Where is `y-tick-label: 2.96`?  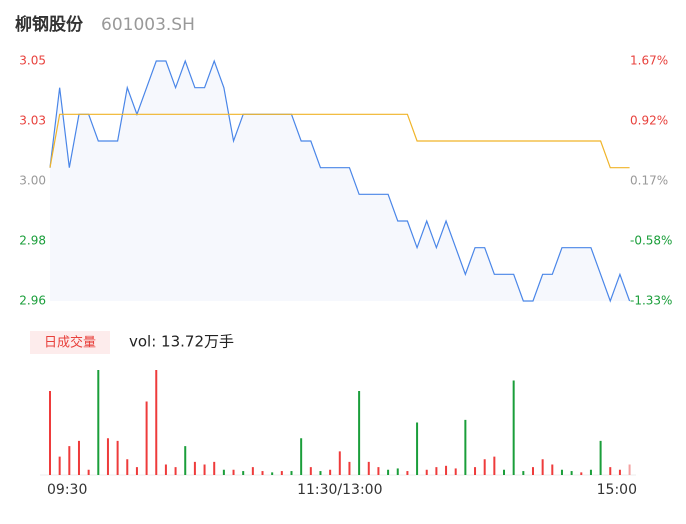 y-tick-label: 2.96 is located at coordinates (32, 301).